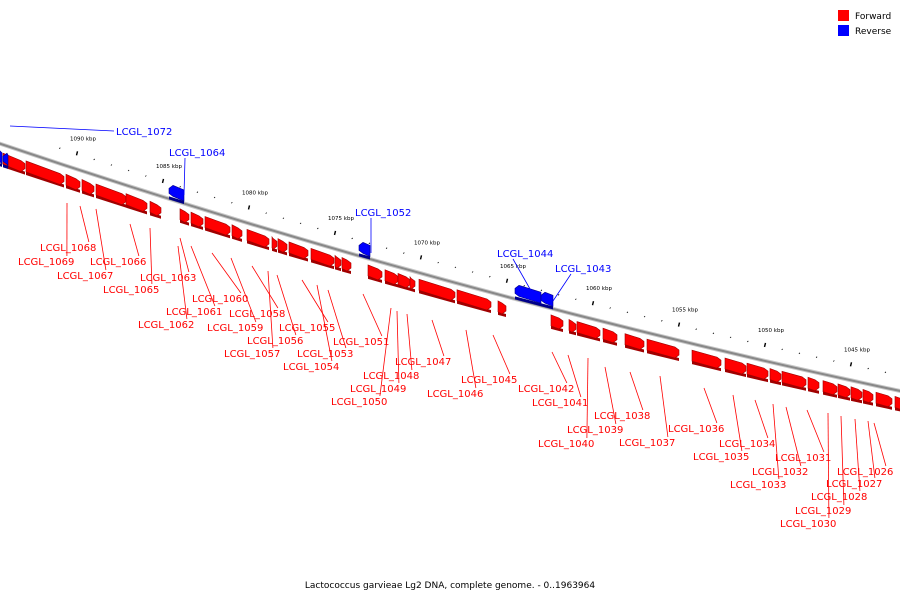 This screenshot has height=600, width=900. Describe the element at coordinates (325, 354) in the screenshot. I see `gene-label-lcgl-1053: LCGL_1053` at that location.